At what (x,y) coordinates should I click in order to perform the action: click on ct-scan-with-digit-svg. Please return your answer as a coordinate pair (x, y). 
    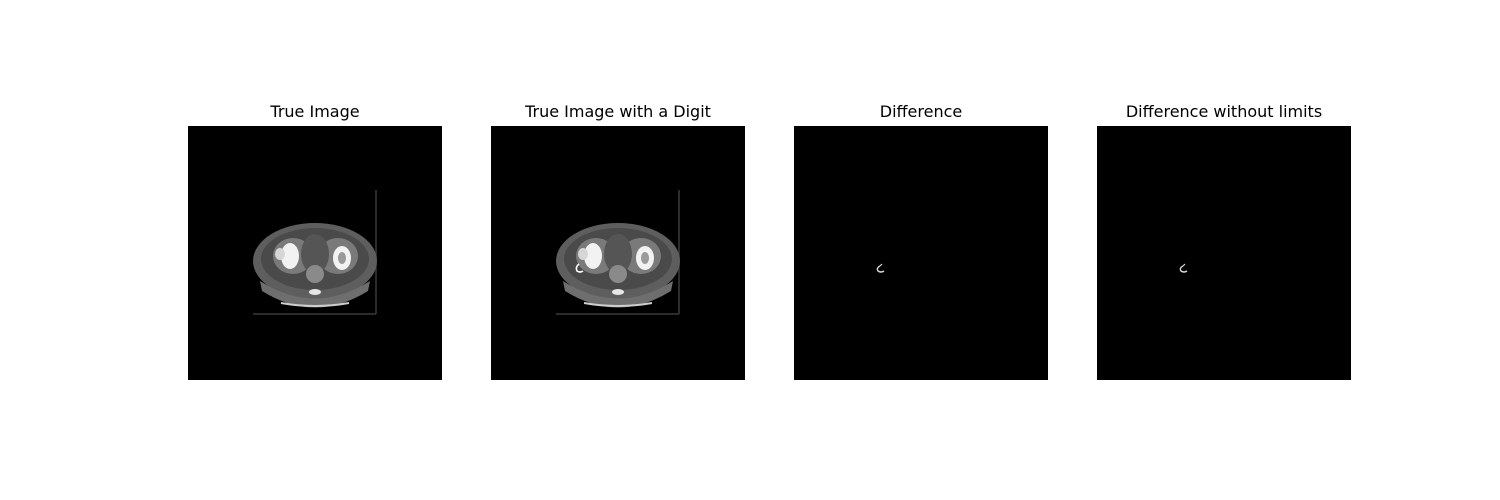
    Looking at the image, I should click on (618, 253).